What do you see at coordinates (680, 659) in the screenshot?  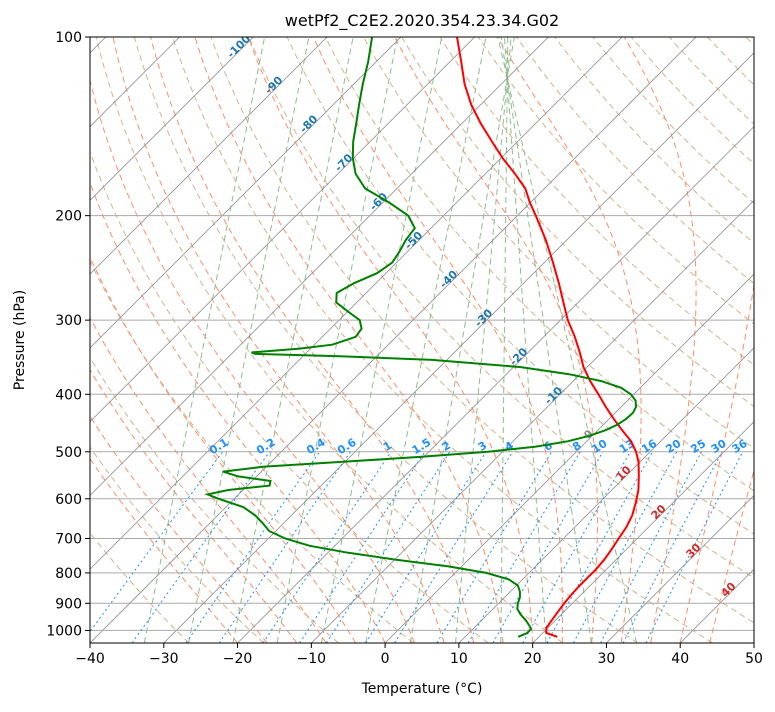 I see `x-tick-label: 40` at bounding box center [680, 659].